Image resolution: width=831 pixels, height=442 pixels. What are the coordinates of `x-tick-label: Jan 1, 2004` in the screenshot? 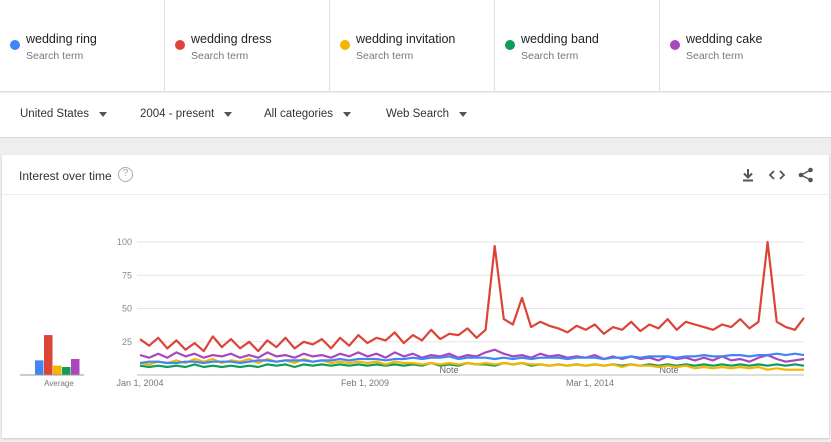 It's located at (139, 383).